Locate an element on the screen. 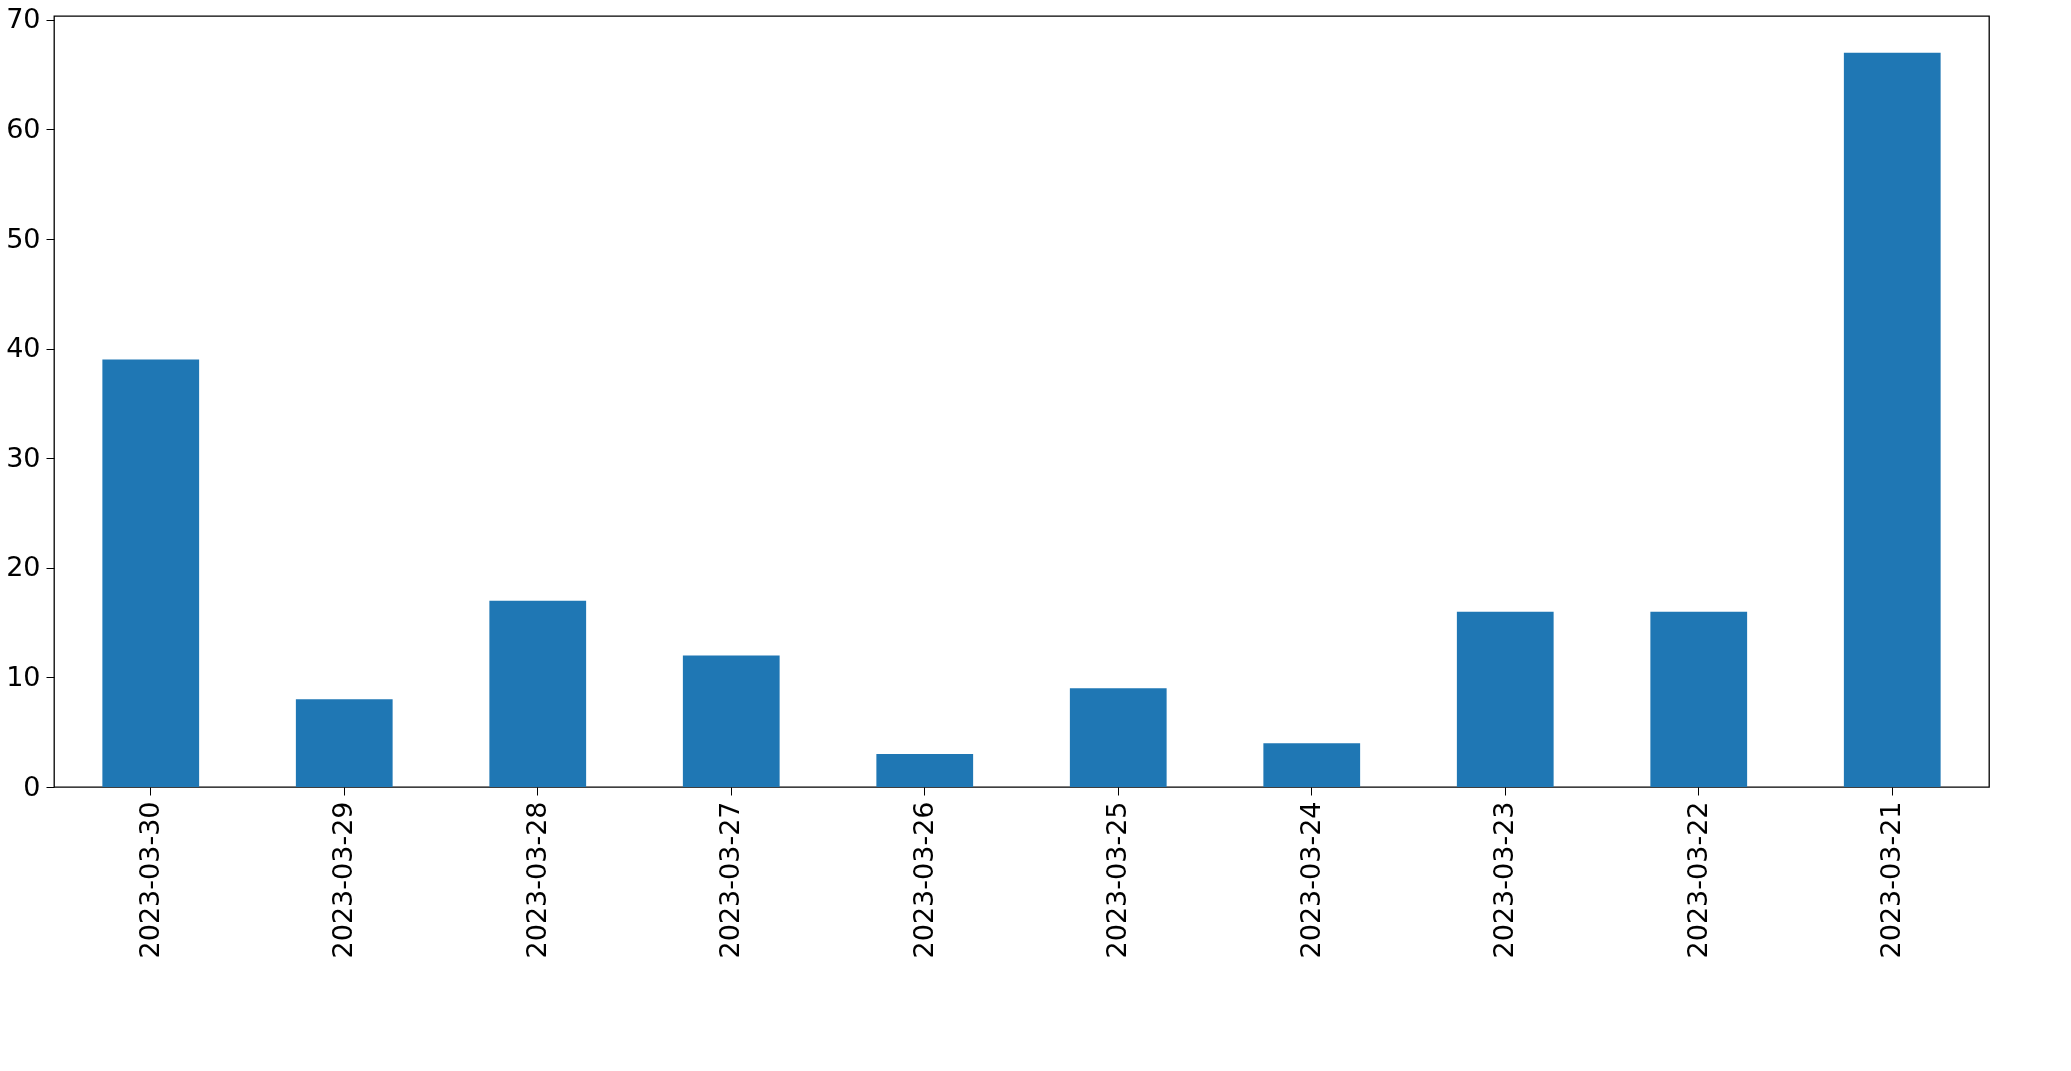 The height and width of the screenshot is (1071, 2071). y-tick-label: 0 is located at coordinates (32, 786).